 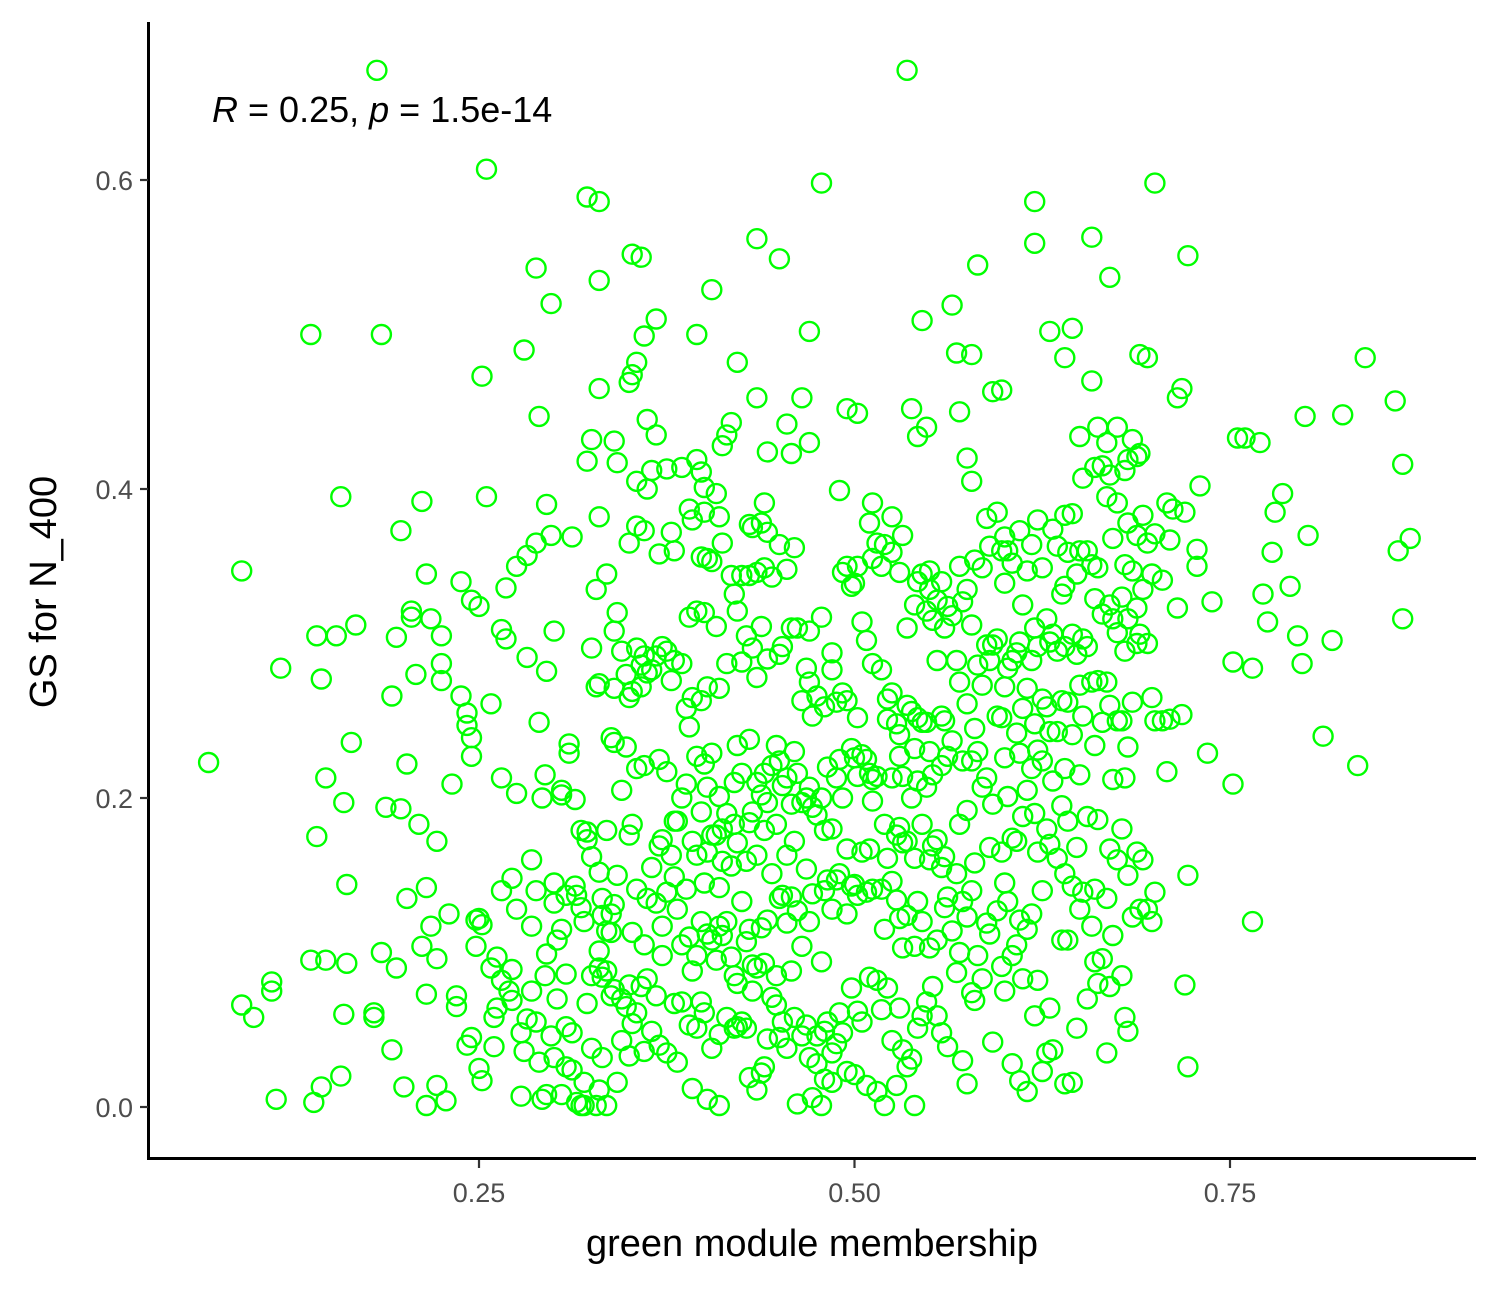 I want to click on r-symbol: R, so click(x=225, y=109).